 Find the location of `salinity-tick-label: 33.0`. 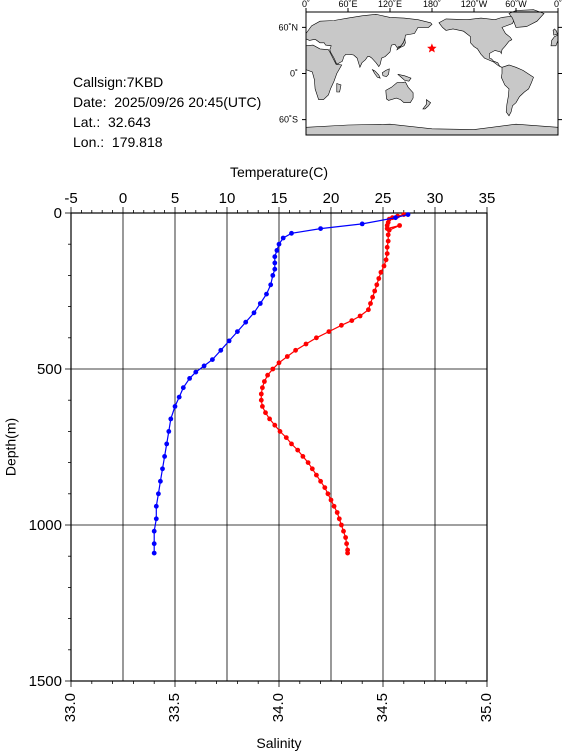

salinity-tick-label: 33.0 is located at coordinates (70, 707).